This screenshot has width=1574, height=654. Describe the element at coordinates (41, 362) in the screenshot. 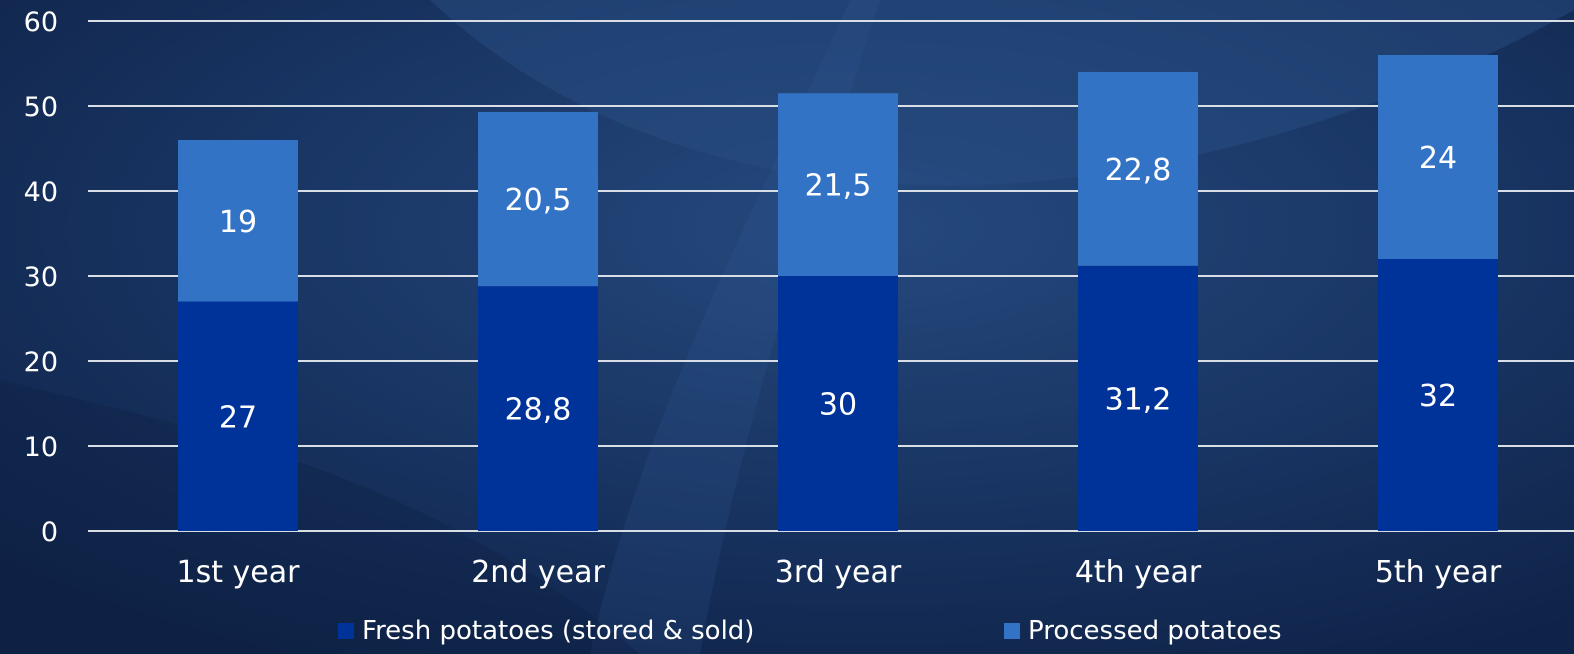

I see `y-tick-label: 20` at that location.